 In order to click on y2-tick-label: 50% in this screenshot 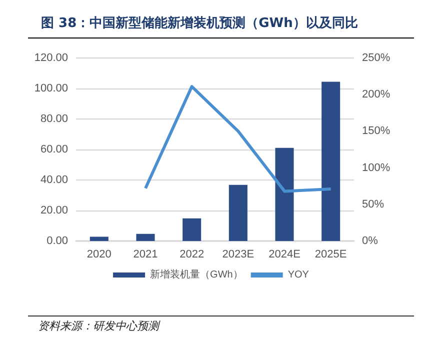, I will do `click(373, 204)`.